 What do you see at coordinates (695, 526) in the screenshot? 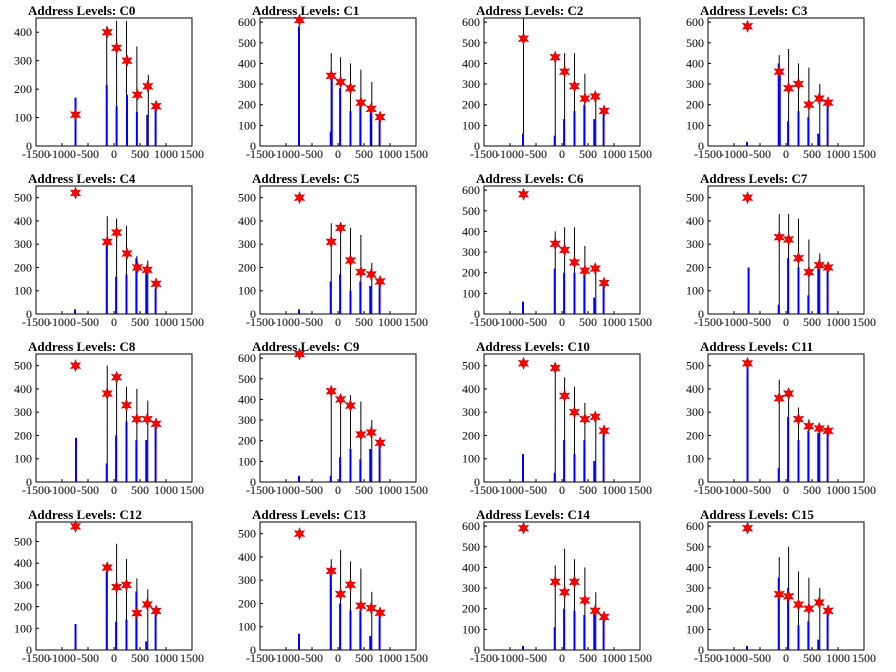
I see `y-tick-label: 600` at bounding box center [695, 526].